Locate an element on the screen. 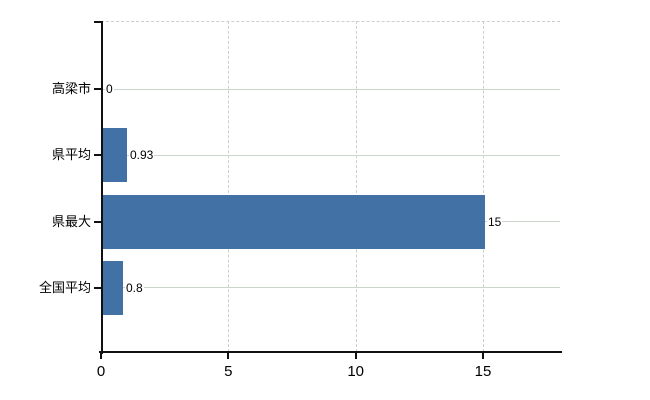  category-label: 全国平均 is located at coordinates (64, 287).